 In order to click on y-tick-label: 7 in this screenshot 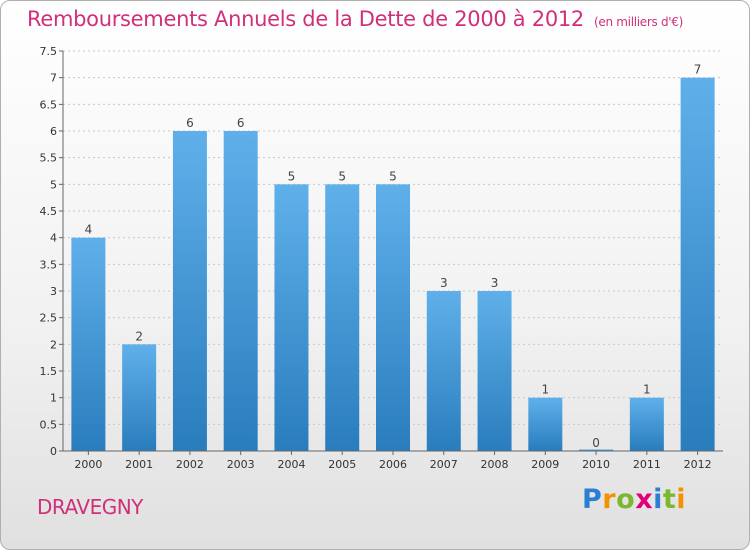, I will do `click(53, 78)`.